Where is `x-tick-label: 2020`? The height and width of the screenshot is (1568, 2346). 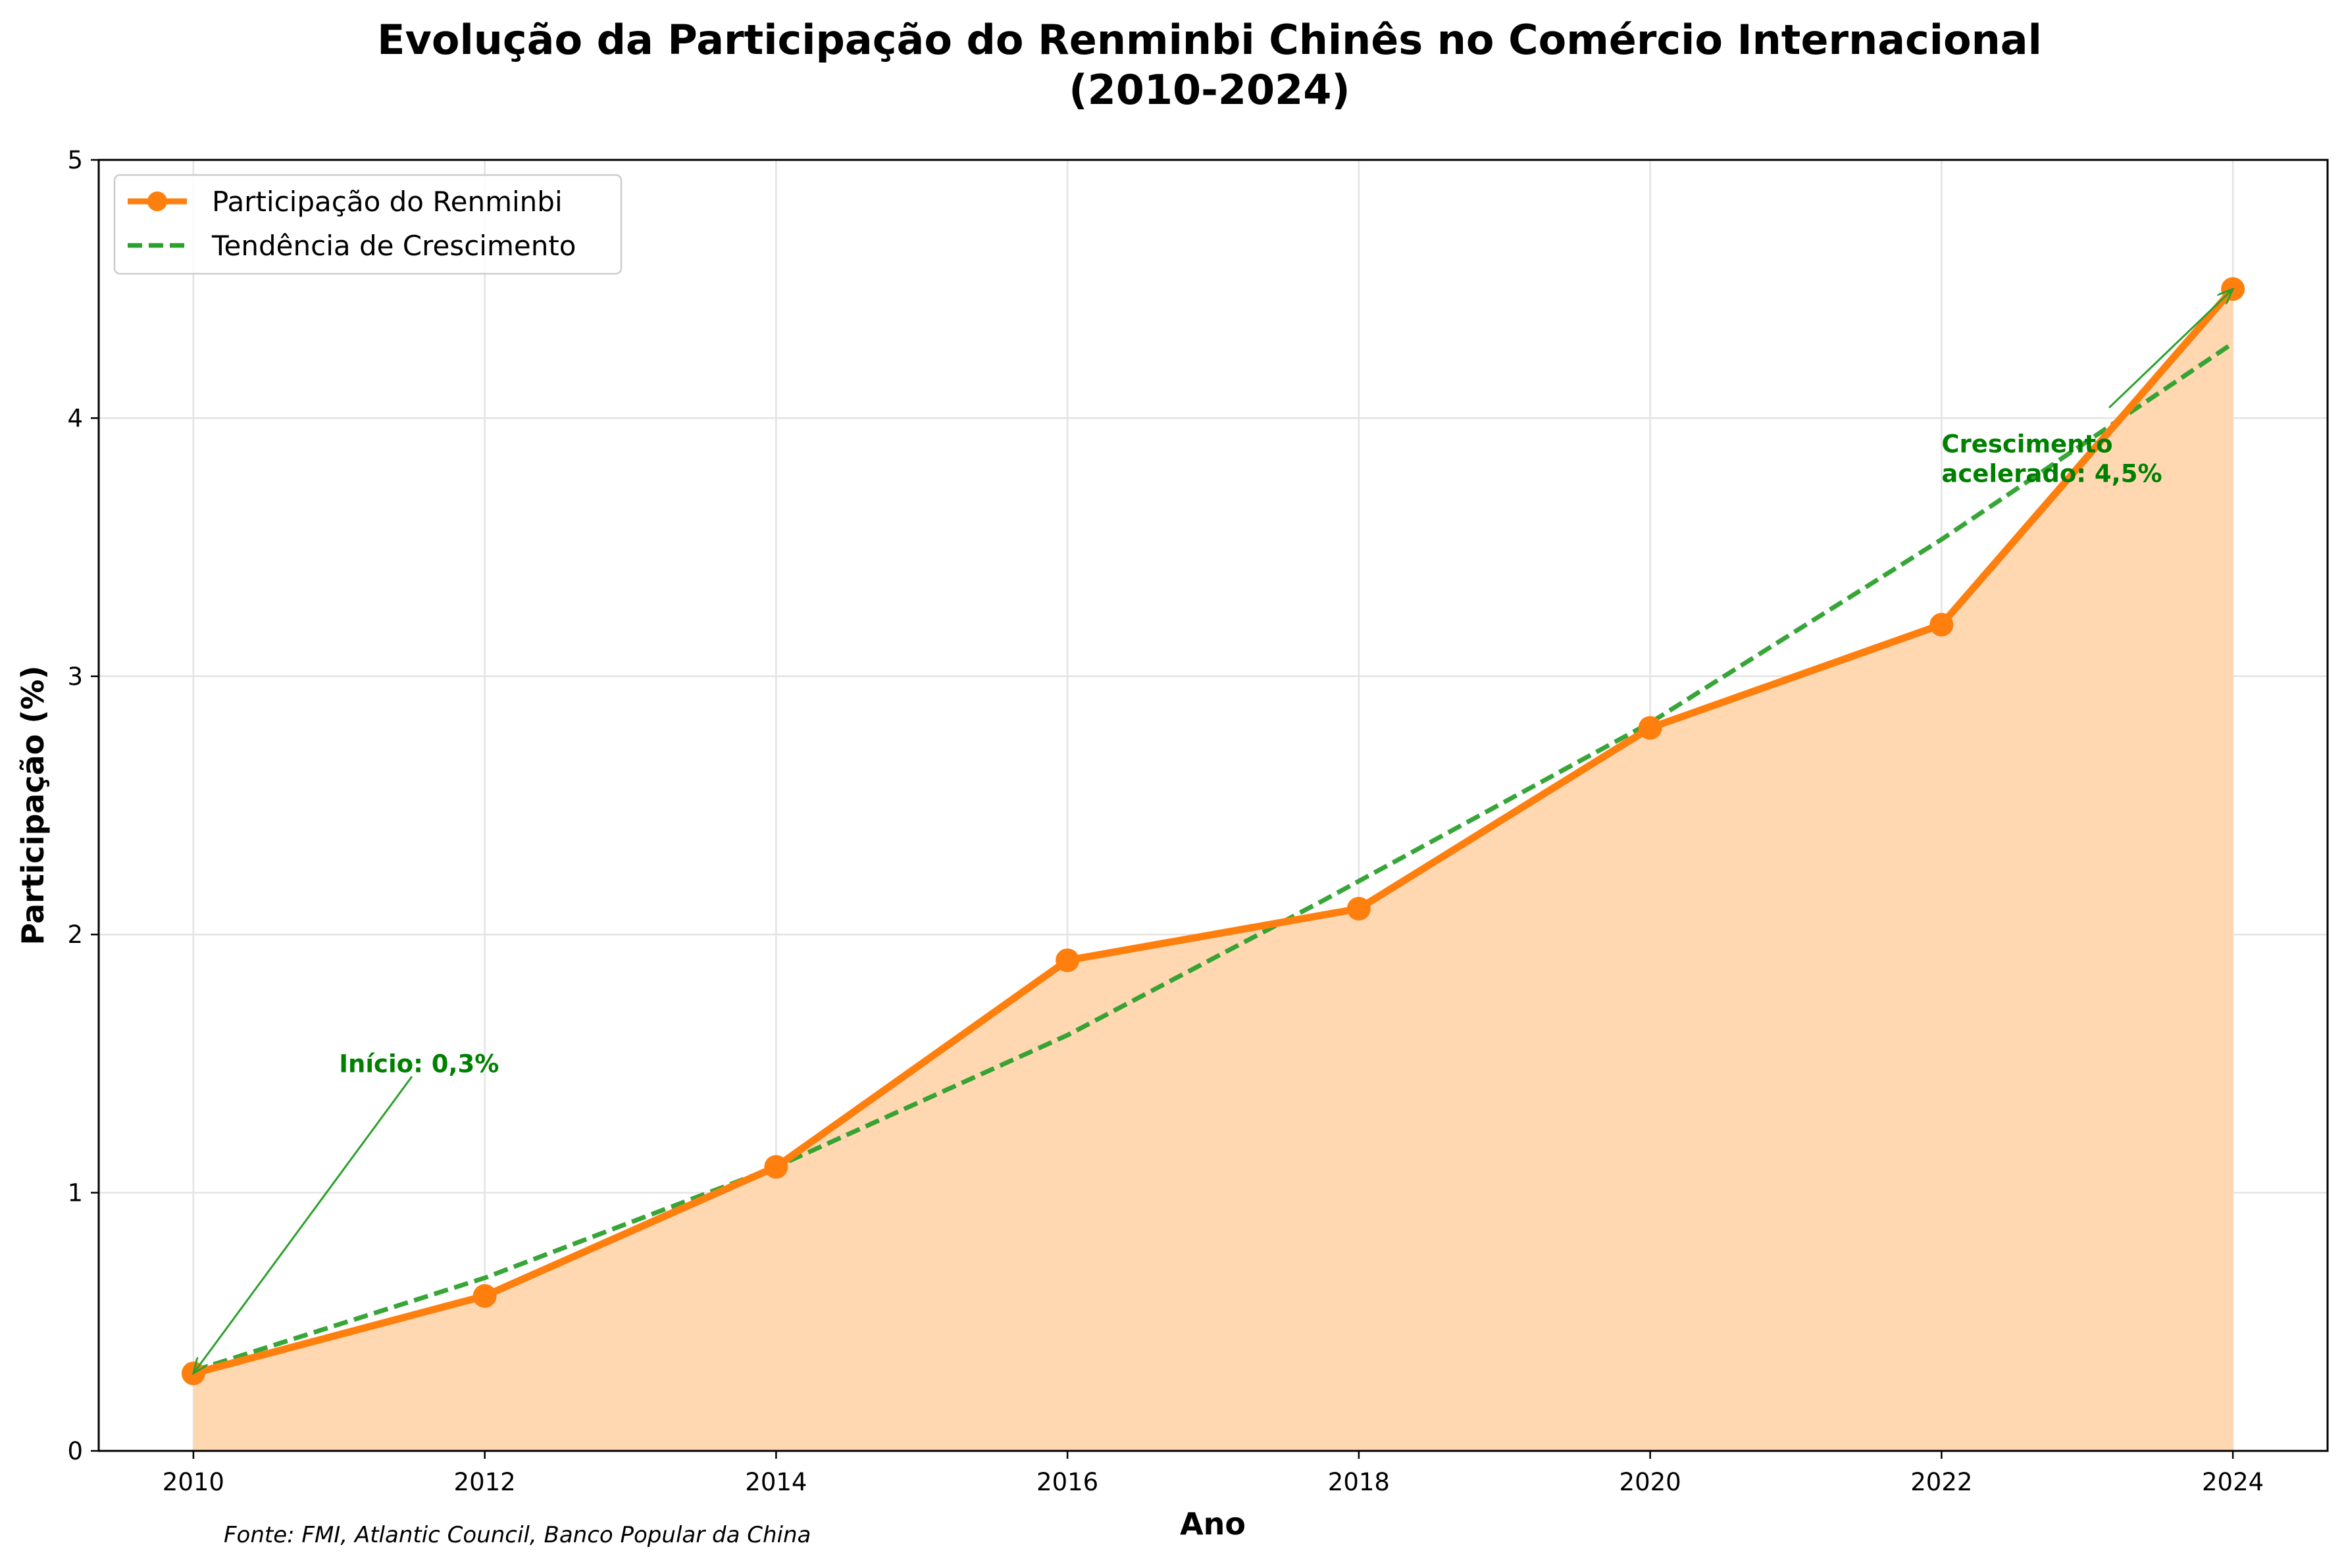
x-tick-label: 2020 is located at coordinates (1650, 1482).